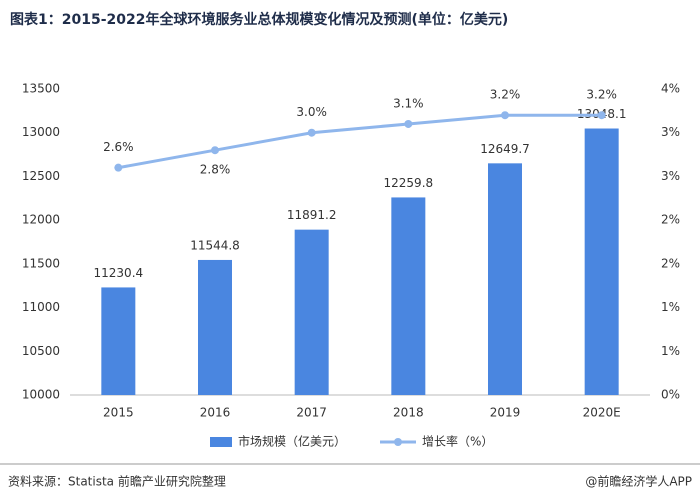 The width and height of the screenshot is (700, 501). What do you see at coordinates (457, 441) in the screenshot?
I see `legend-label: 增长率（%）` at bounding box center [457, 441].